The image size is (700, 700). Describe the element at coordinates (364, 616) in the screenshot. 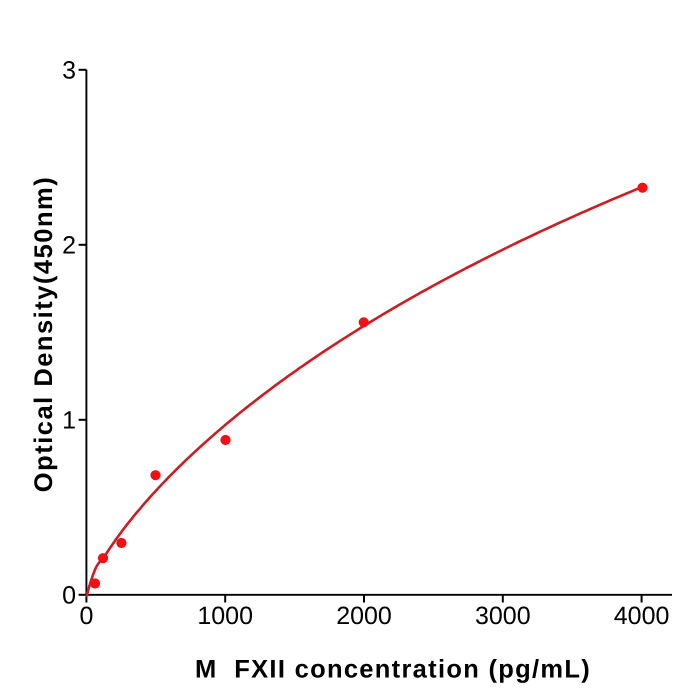

I see `svg-text: 2000` at that location.